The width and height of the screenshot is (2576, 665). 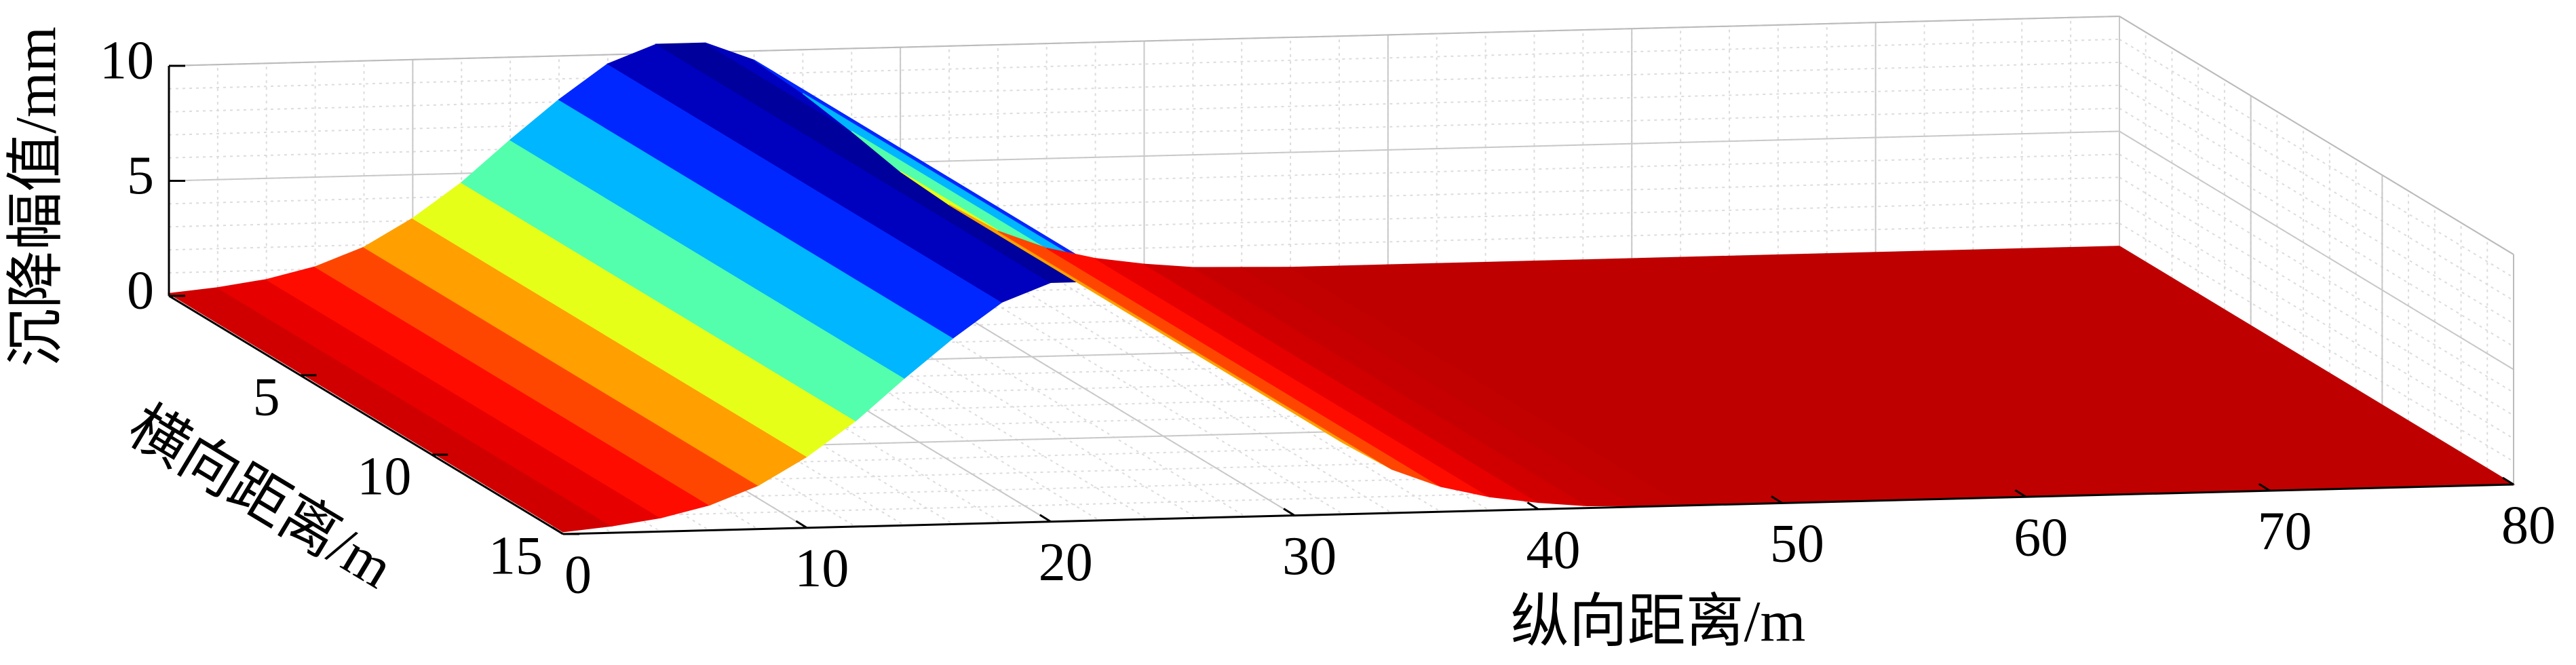 What do you see at coordinates (822, 568) in the screenshot?
I see `x-tick-label: 10` at bounding box center [822, 568].